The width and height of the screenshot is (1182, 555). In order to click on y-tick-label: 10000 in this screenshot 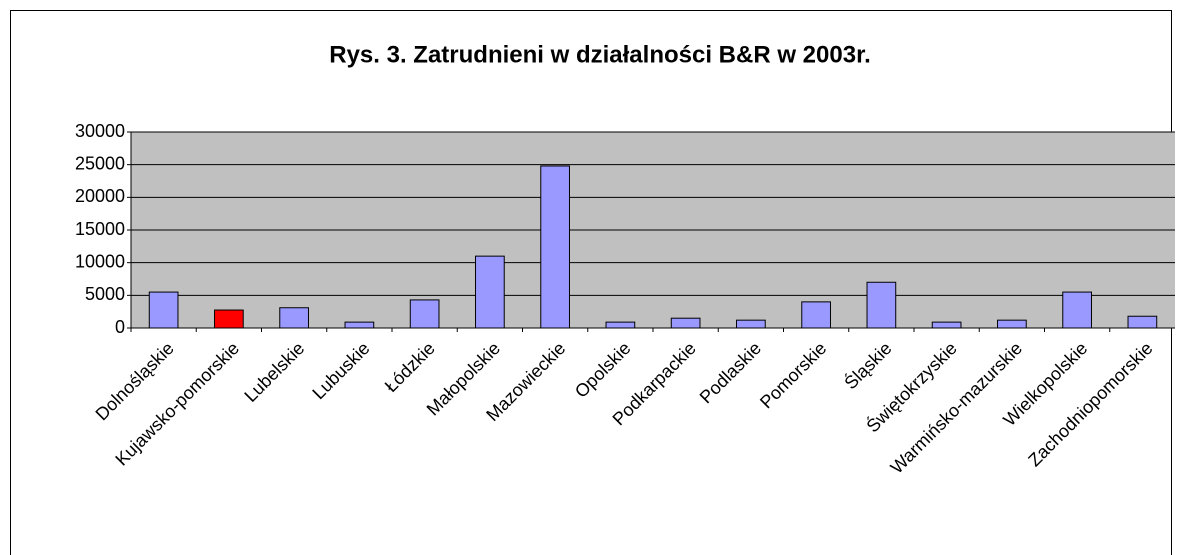, I will do `click(100, 261)`.